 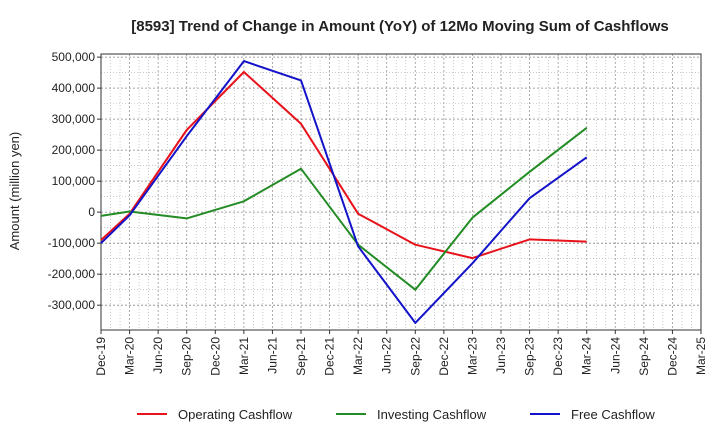 What do you see at coordinates (72, 305) in the screenshot?
I see `y-tick-label: -300,000` at bounding box center [72, 305].